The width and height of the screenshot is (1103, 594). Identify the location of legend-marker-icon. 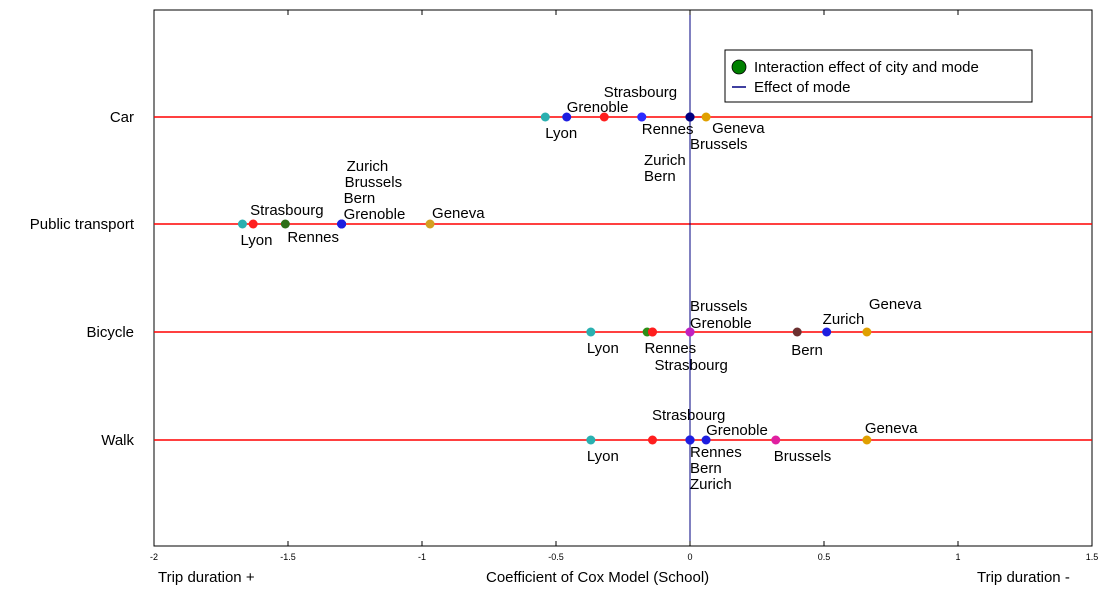
(739, 67).